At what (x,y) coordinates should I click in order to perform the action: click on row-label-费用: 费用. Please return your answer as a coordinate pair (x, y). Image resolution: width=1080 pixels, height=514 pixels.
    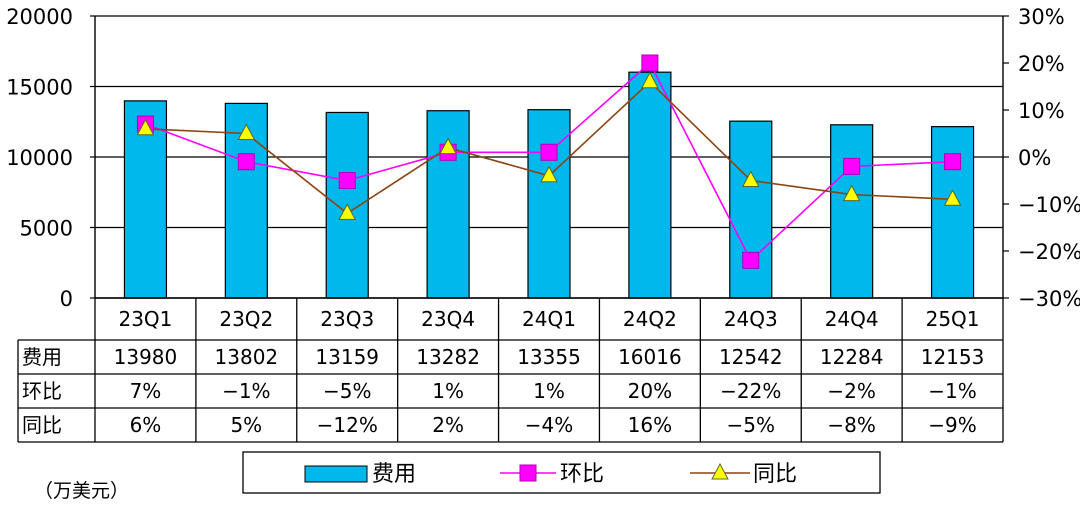
    Looking at the image, I should click on (42, 357).